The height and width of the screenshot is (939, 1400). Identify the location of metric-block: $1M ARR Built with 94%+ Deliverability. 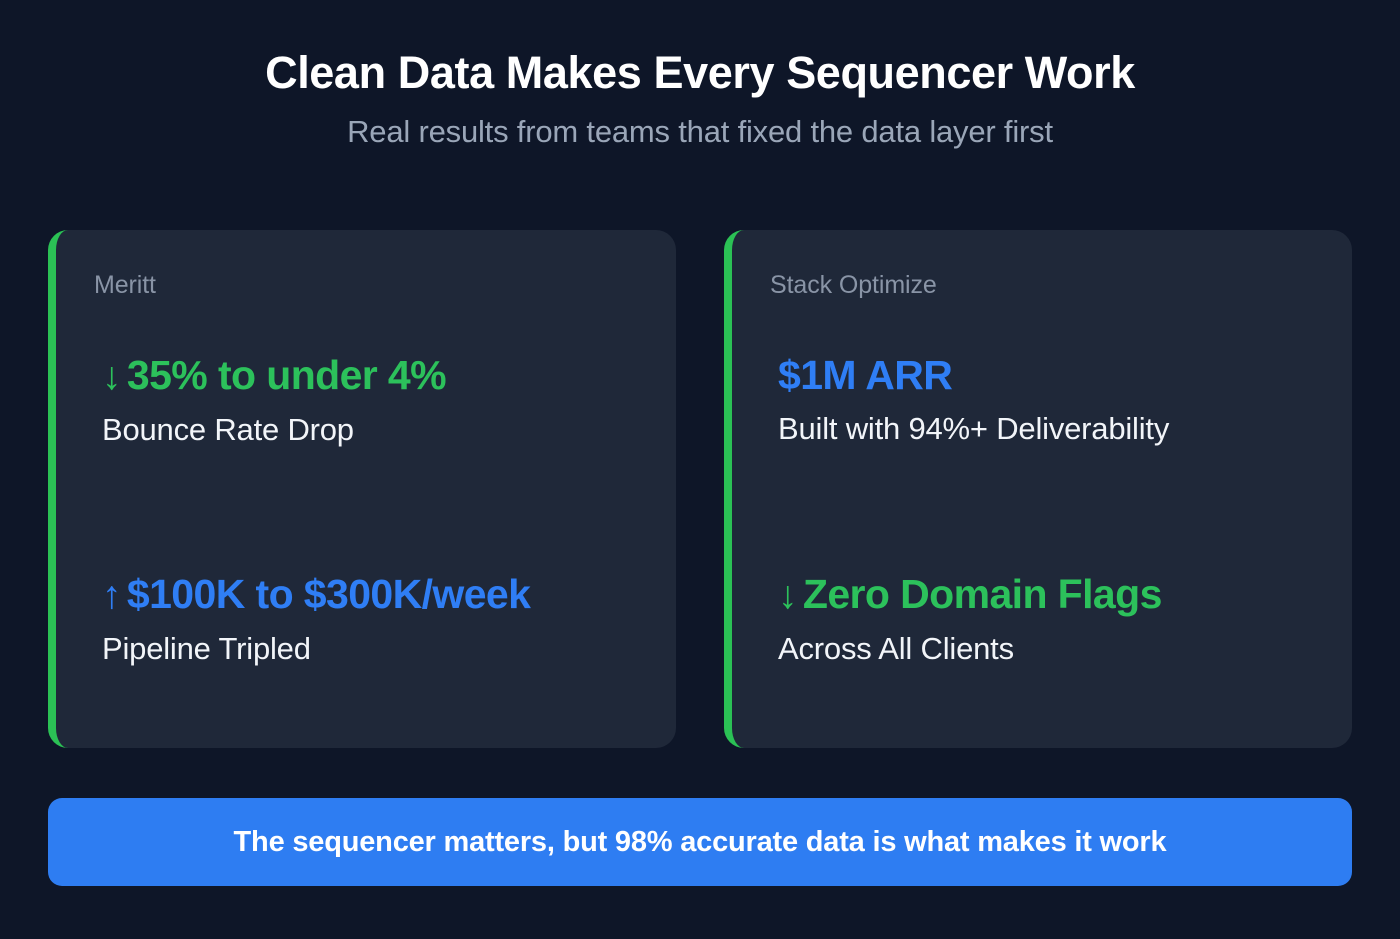
(973, 399).